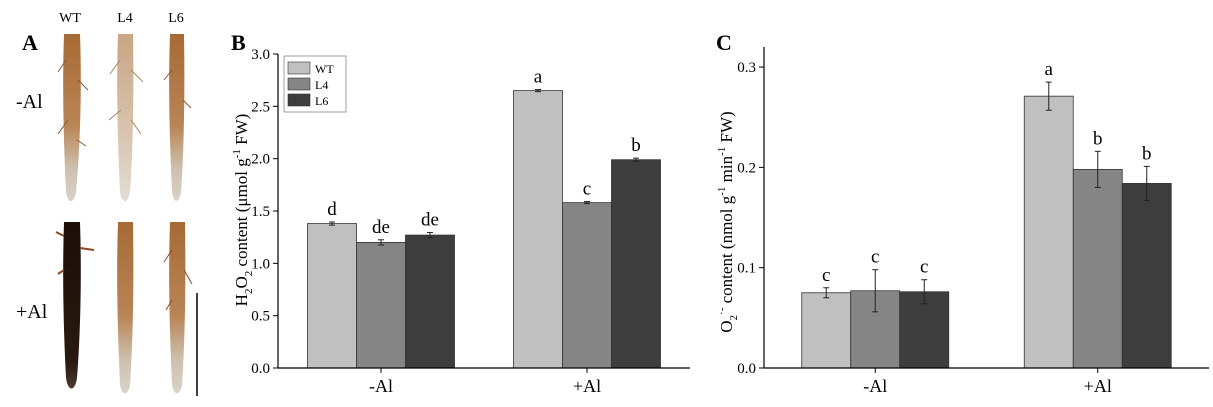 The width and height of the screenshot is (1213, 407). I want to click on y-tick-label: 2.0, so click(260, 160).